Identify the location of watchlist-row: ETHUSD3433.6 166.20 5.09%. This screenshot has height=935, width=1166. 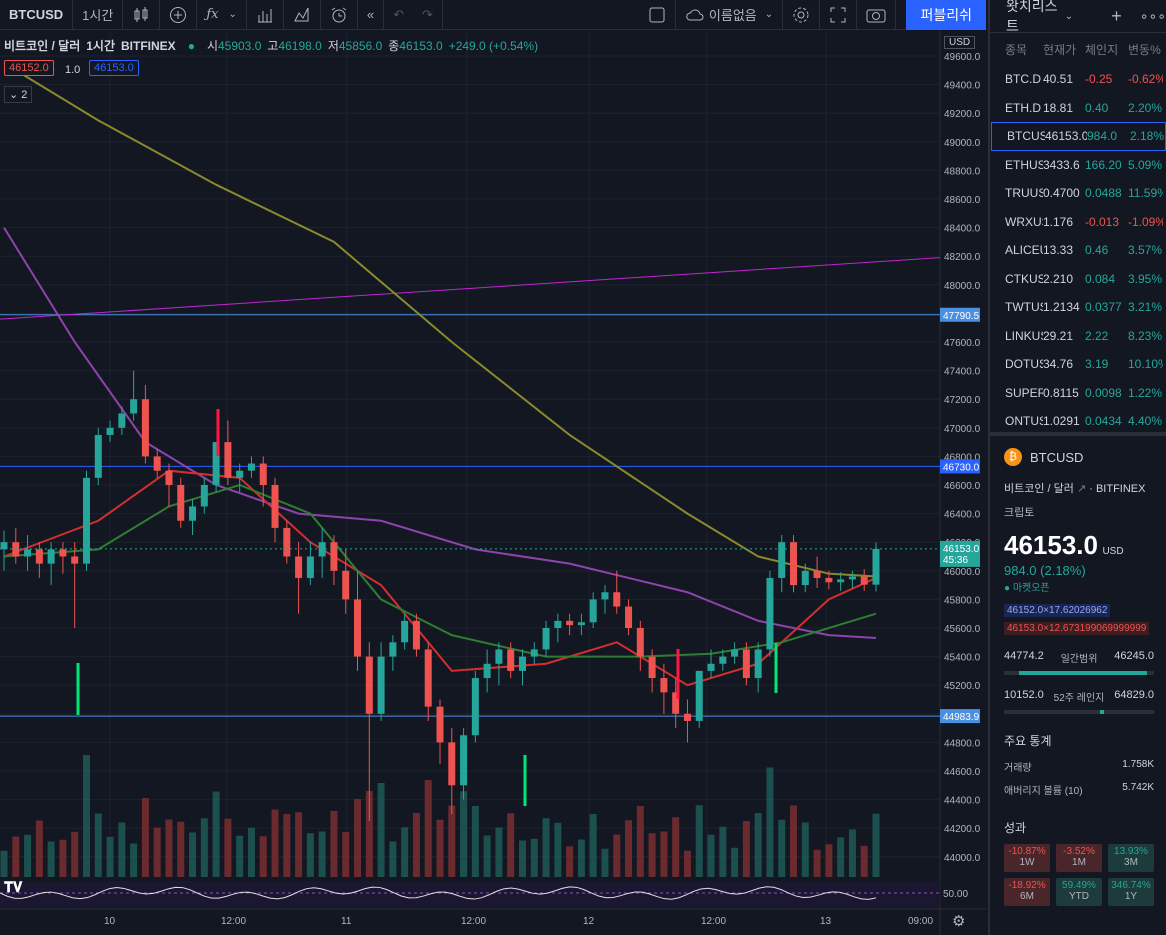
(1078, 165).